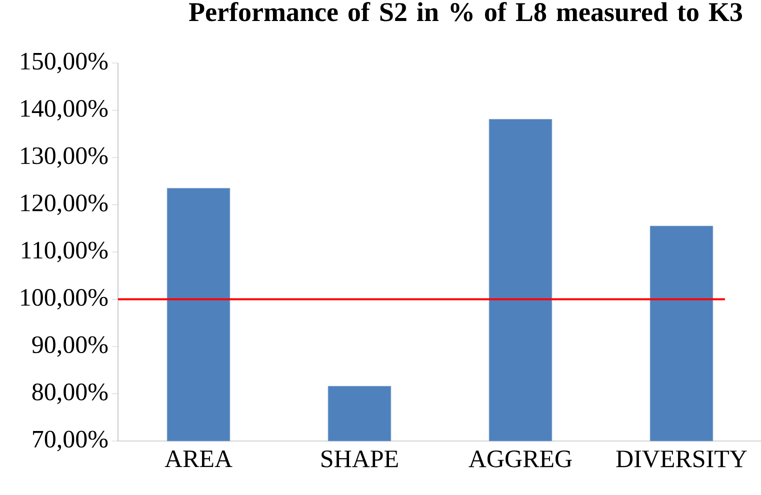 The width and height of the screenshot is (761, 495). I want to click on y-tick-label: 100,00%, so click(64, 299).